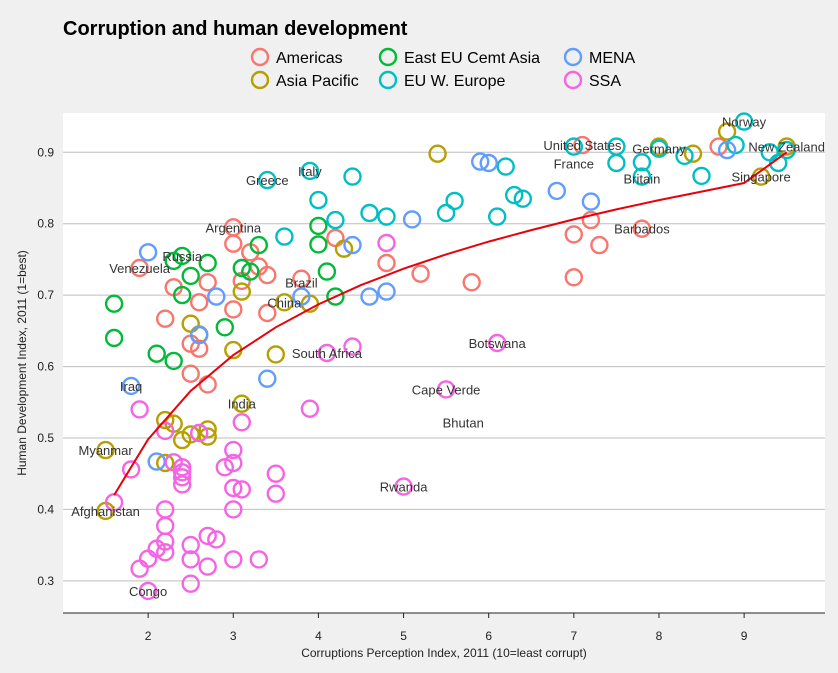 The width and height of the screenshot is (838, 673). Describe the element at coordinates (786, 147) in the screenshot. I see `label-new-zealand: New Zealand` at that location.